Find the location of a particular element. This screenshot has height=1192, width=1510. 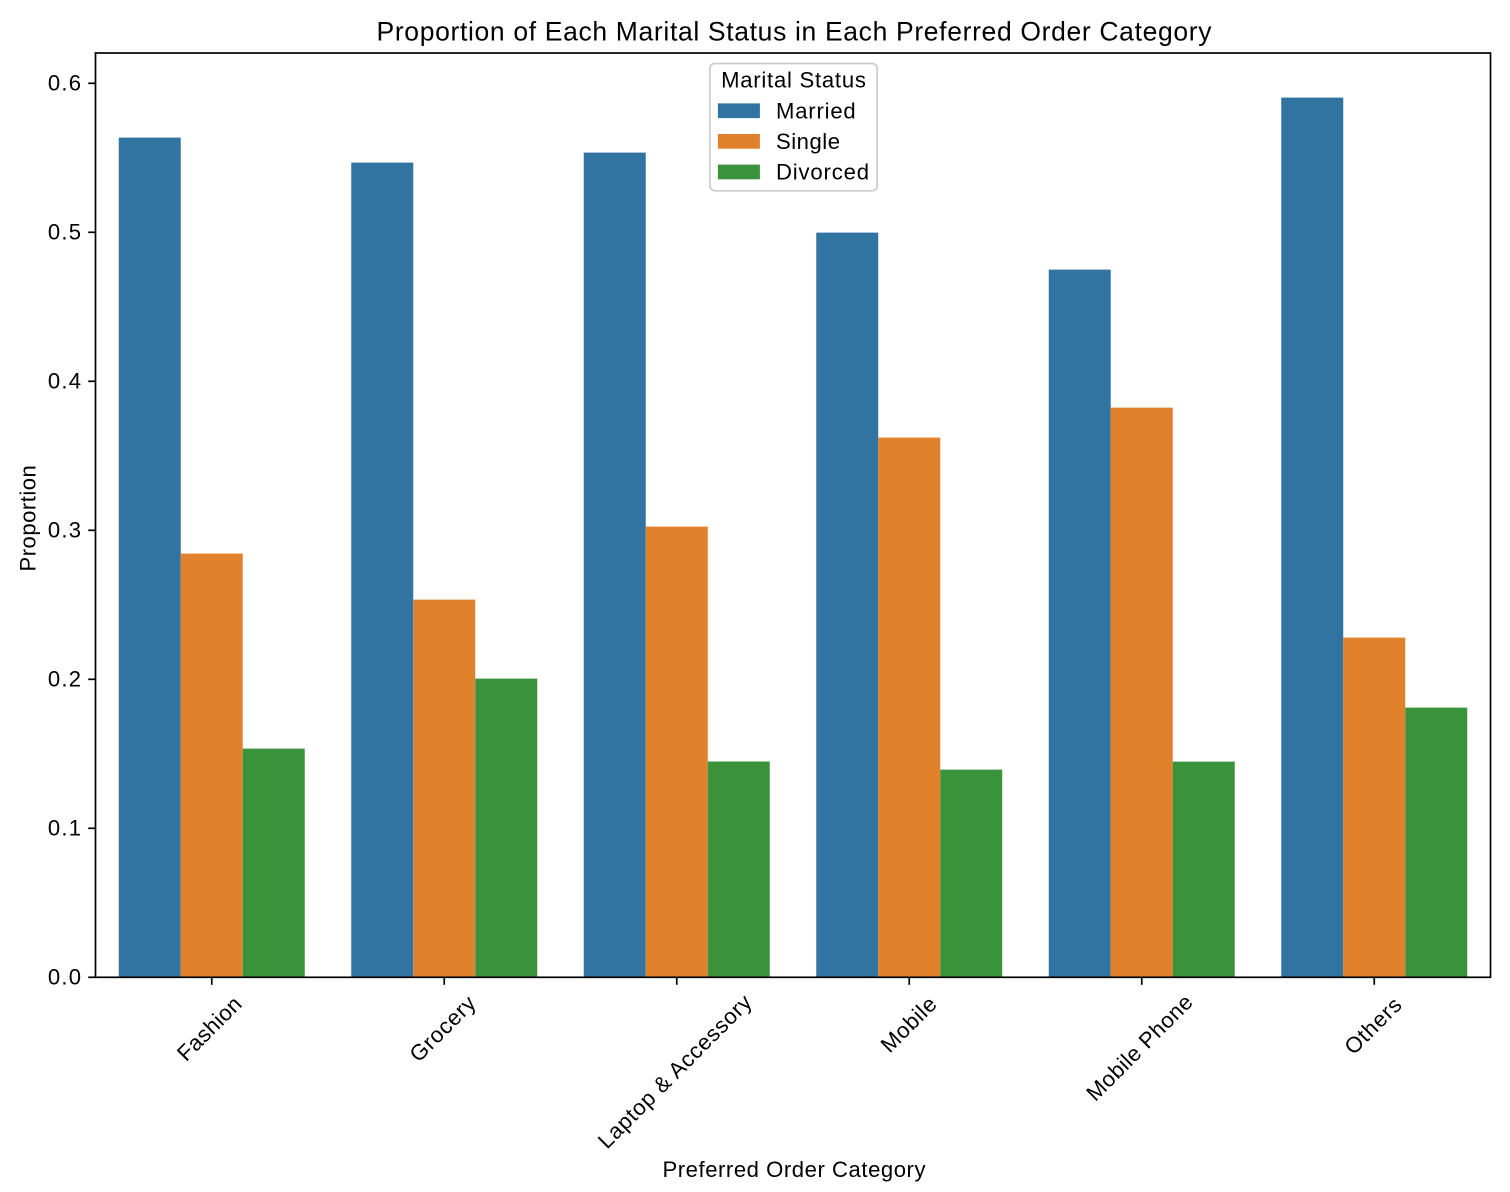

svg-text: 0.0 is located at coordinates (64, 977).